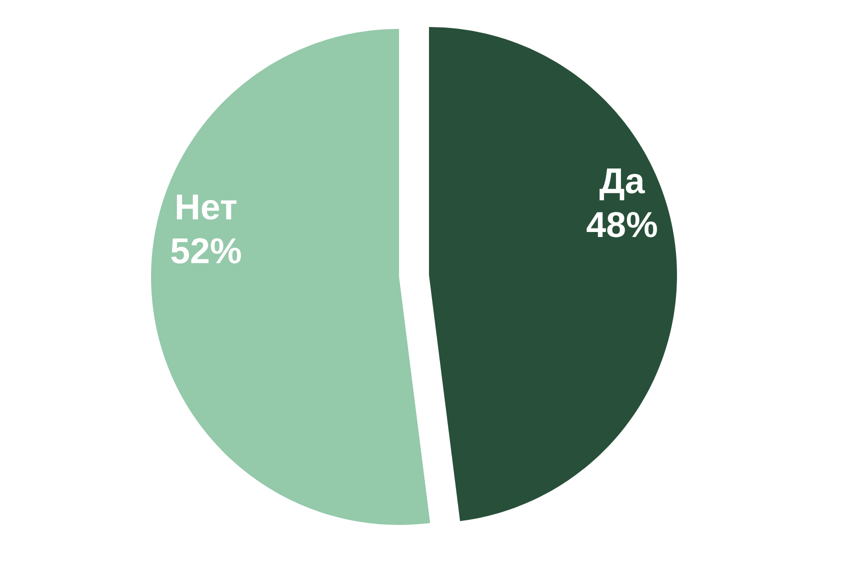 This screenshot has width=857, height=571. Describe the element at coordinates (206, 251) in the screenshot. I see `data-label: 52%` at that location.